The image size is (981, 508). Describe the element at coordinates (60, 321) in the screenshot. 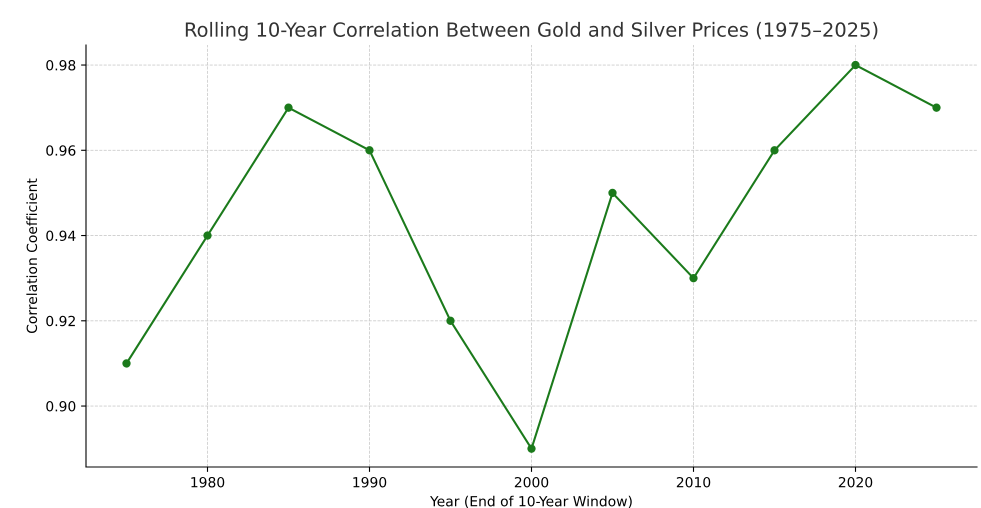

I see `y-tick-label: 0.92` at that location.